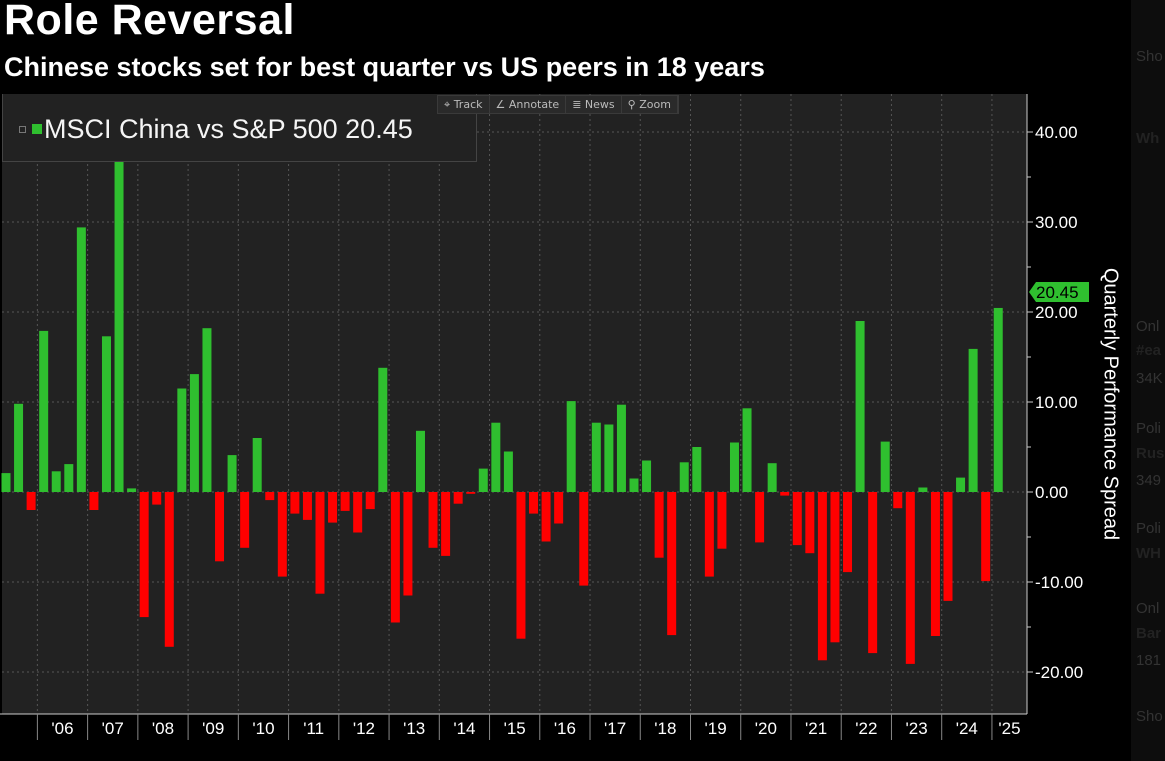 This screenshot has width=1165, height=761. What do you see at coordinates (464, 104) in the screenshot?
I see `track-button: ⌖ Track` at bounding box center [464, 104].